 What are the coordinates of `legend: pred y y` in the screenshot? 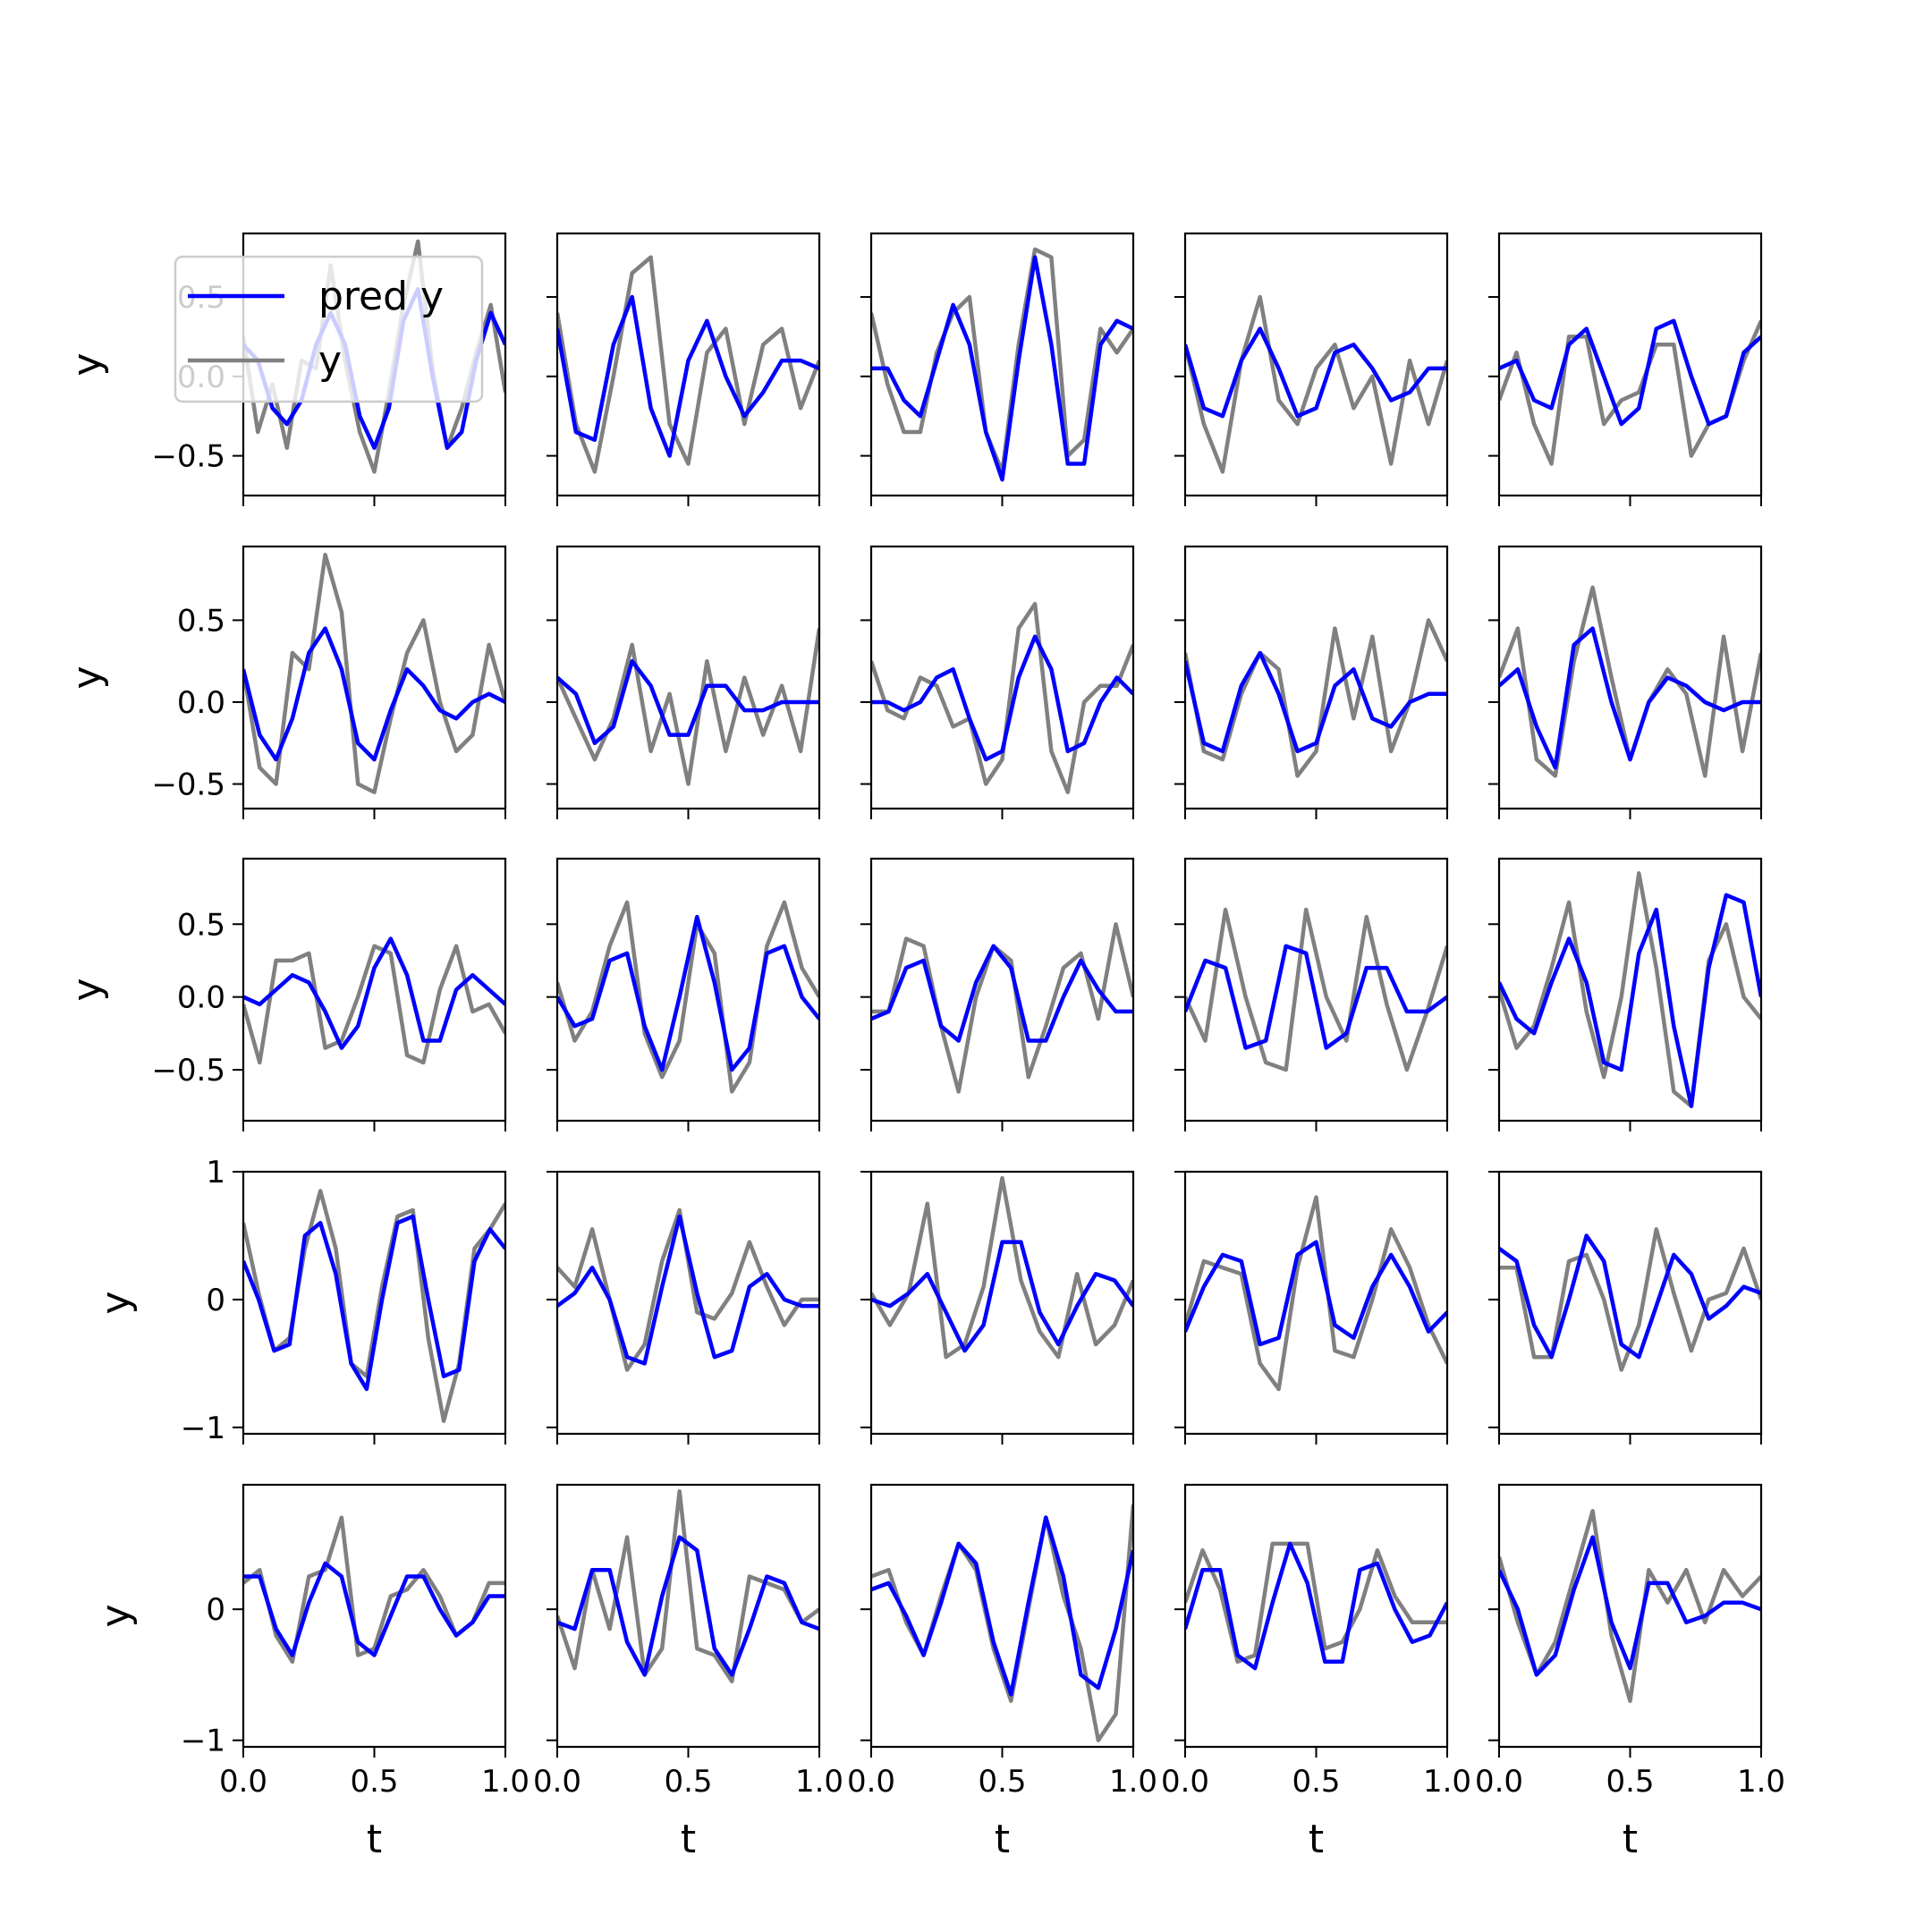 It's located at (329, 329).